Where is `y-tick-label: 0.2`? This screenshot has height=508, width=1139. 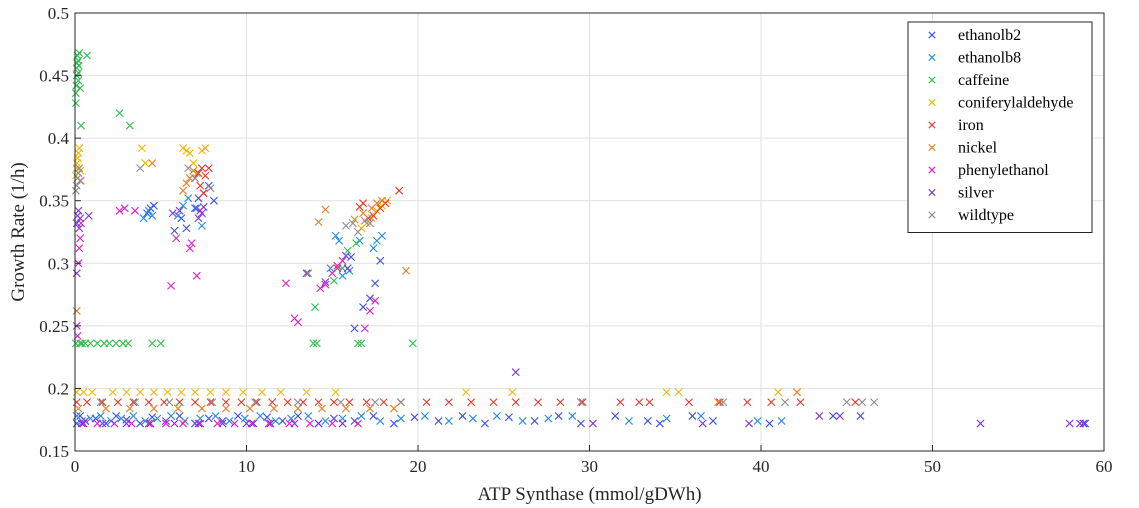
y-tick-label: 0.2 is located at coordinates (58, 388).